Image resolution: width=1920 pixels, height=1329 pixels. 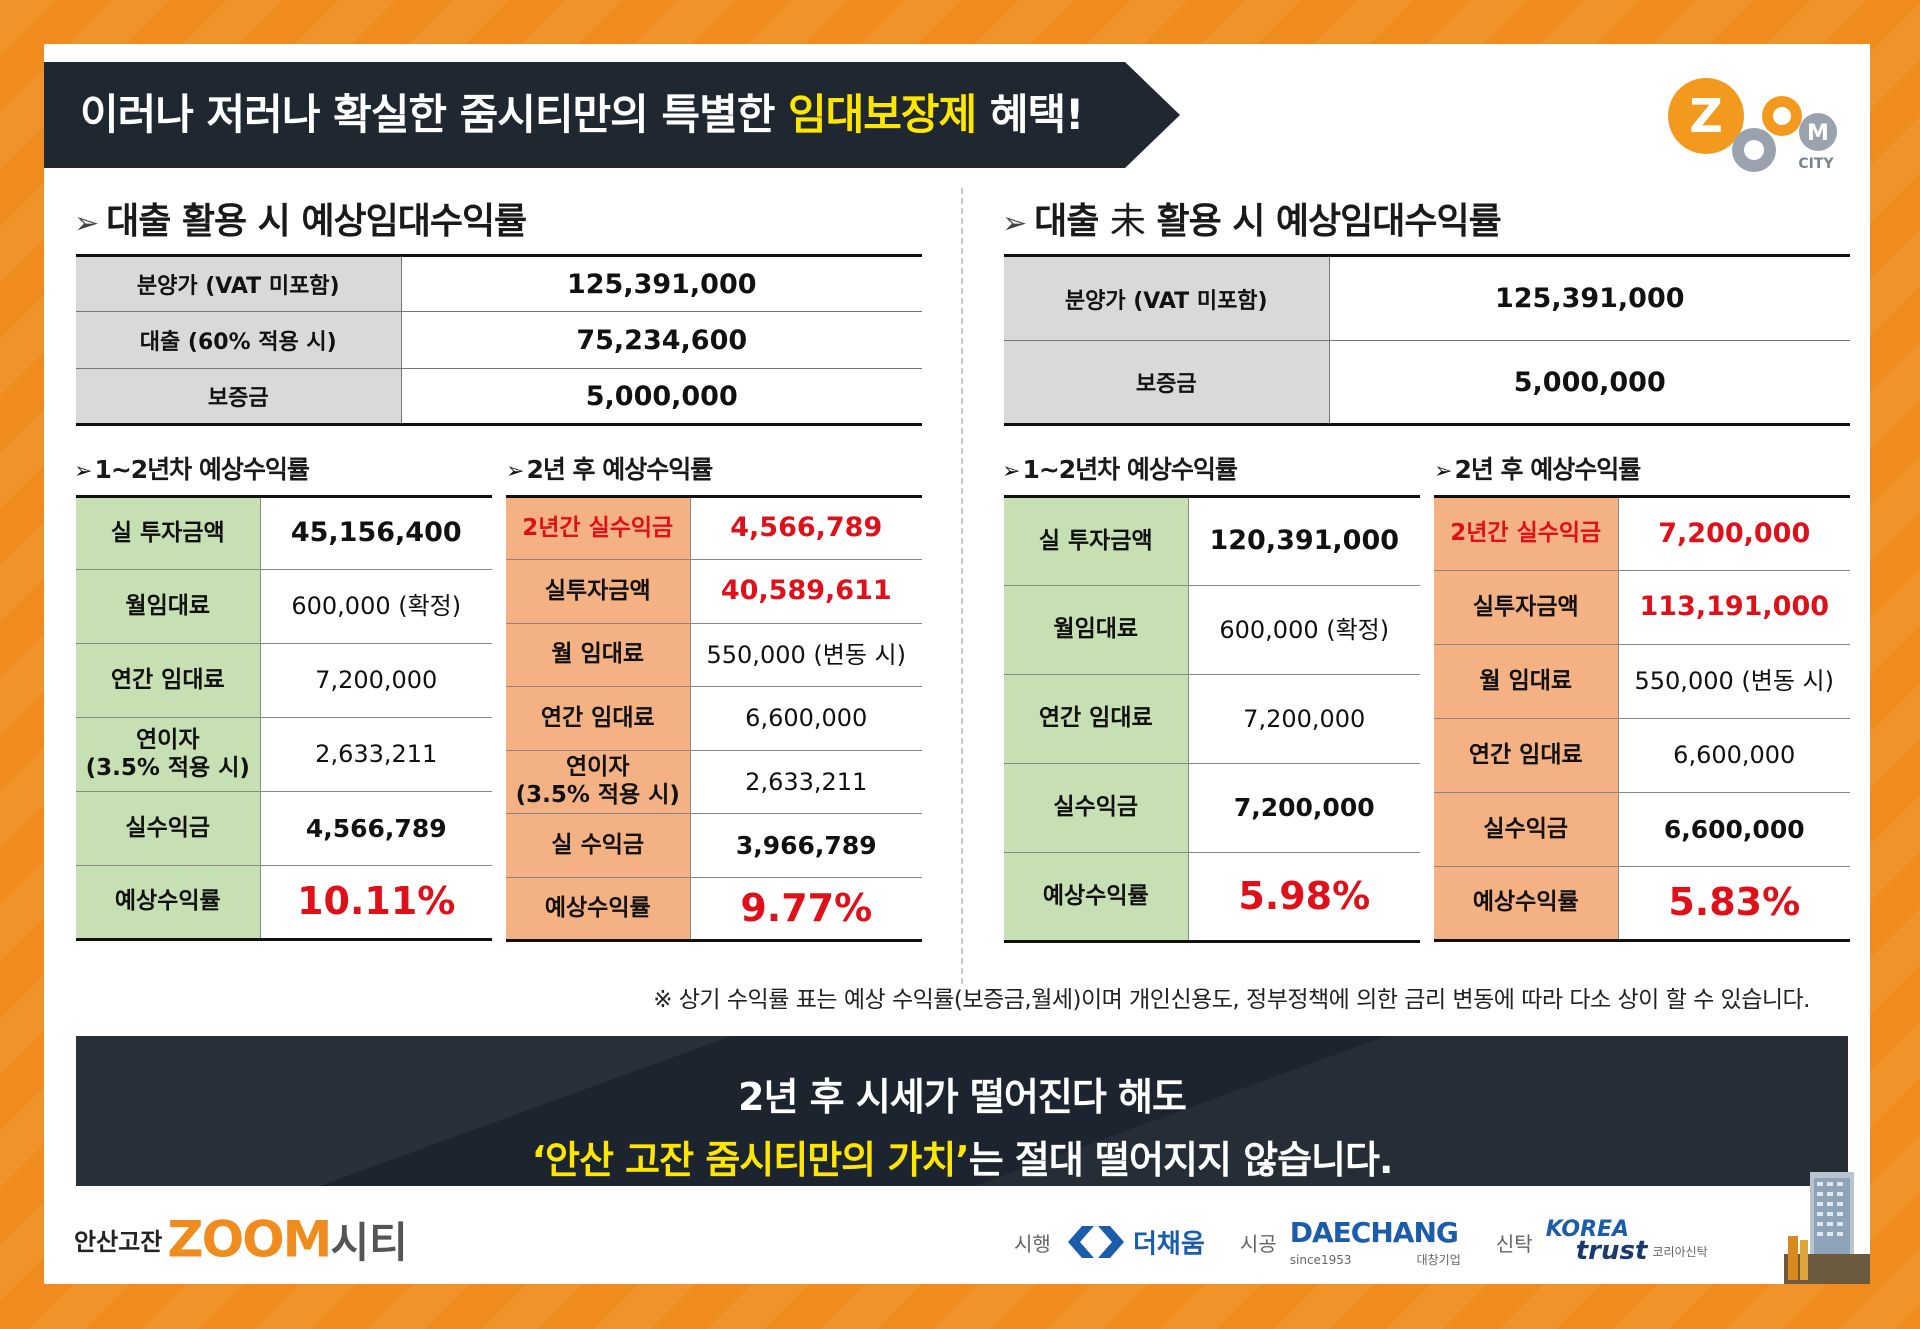 I want to click on expected-yield: 5.83%, so click(x=1734, y=902).